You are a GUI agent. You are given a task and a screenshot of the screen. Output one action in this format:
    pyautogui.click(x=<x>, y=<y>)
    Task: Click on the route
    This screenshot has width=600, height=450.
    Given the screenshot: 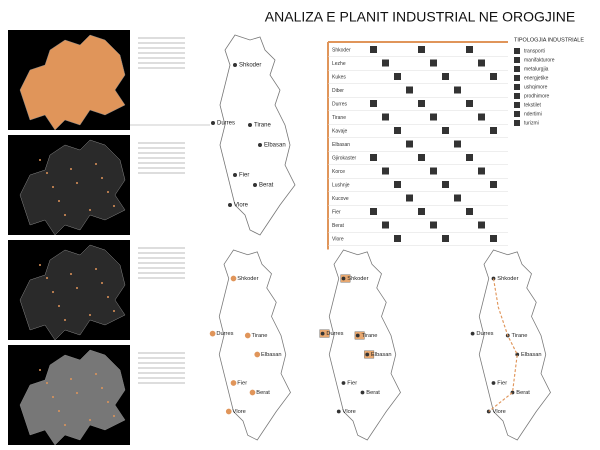 What is the action you would take?
    pyautogui.click(x=503, y=345)
    